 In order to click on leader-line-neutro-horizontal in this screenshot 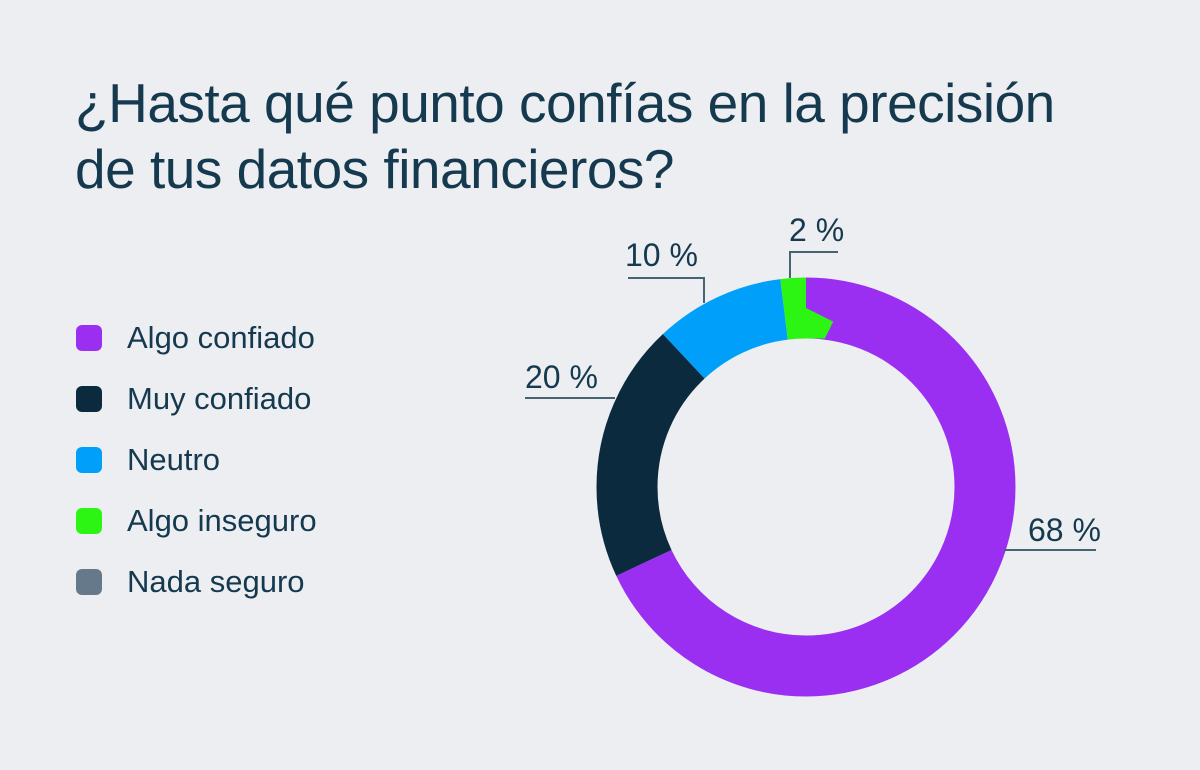, I will do `click(666, 278)`.